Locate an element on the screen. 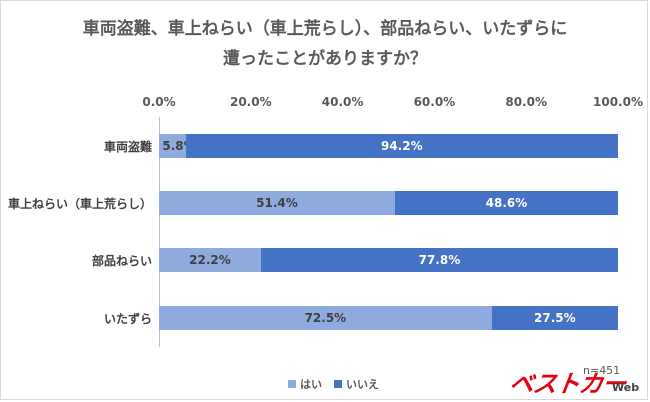 The width and height of the screenshot is (650, 402). legend-swatch-yes is located at coordinates (292, 384).